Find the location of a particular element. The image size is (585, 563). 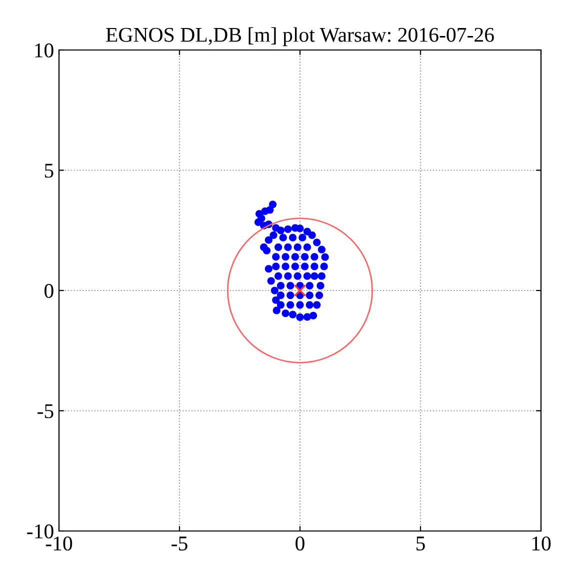

y-tick-label: 5 is located at coordinates (49, 171).